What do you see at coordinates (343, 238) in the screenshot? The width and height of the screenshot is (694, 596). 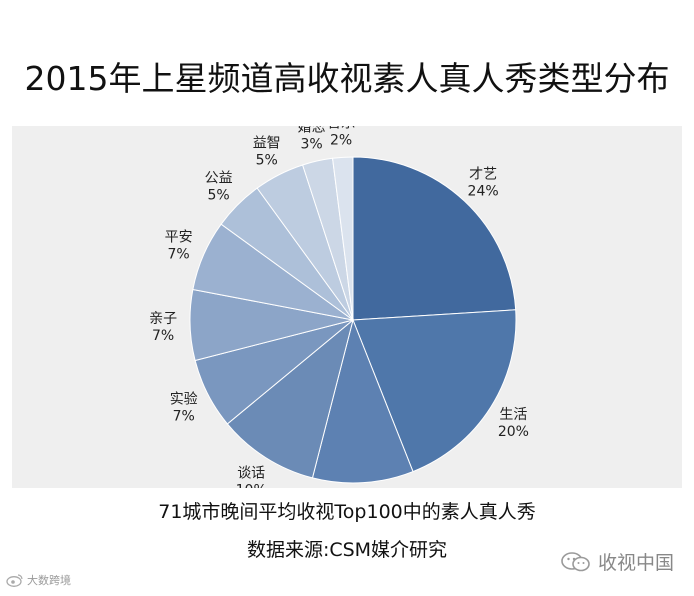 I see `pie-slice-音乐` at bounding box center [343, 238].